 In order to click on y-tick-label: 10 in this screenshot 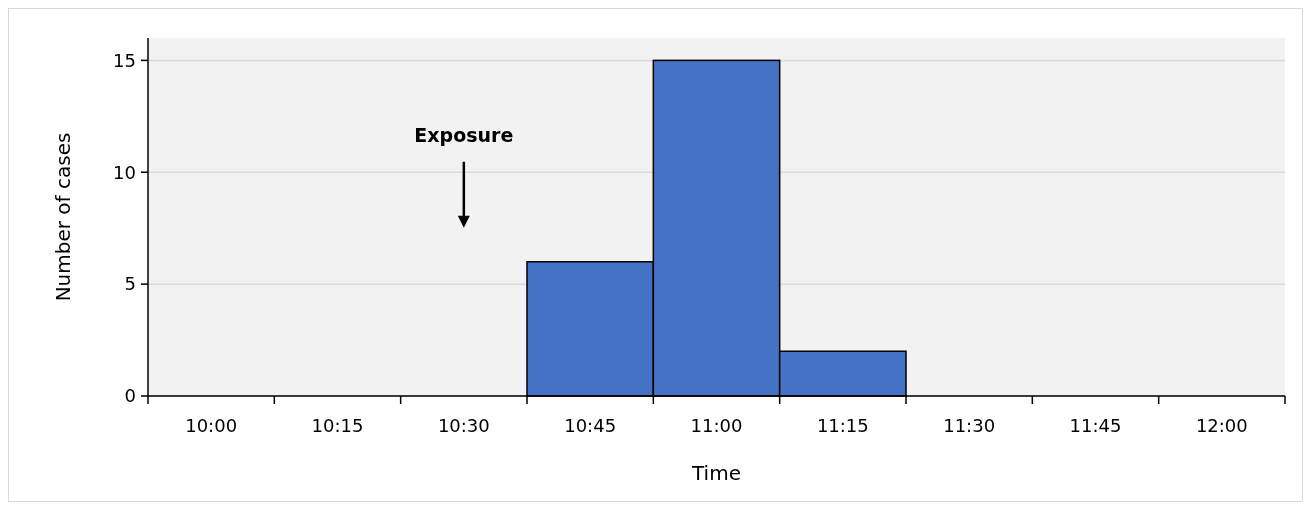, I will do `click(124, 172)`.